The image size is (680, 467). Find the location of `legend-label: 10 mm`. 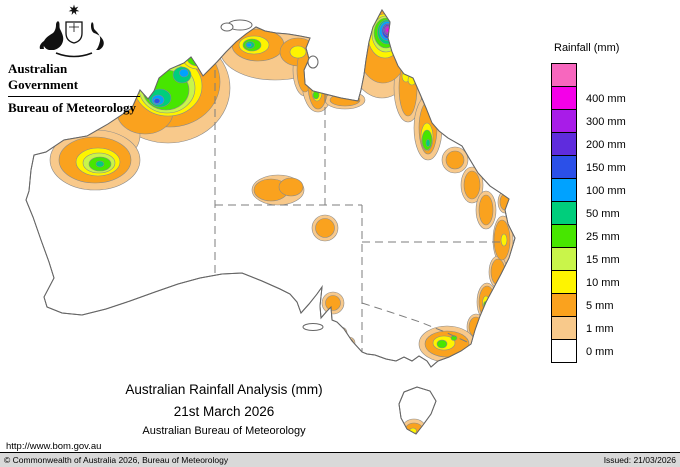

legend-label: 10 mm is located at coordinates (603, 282).